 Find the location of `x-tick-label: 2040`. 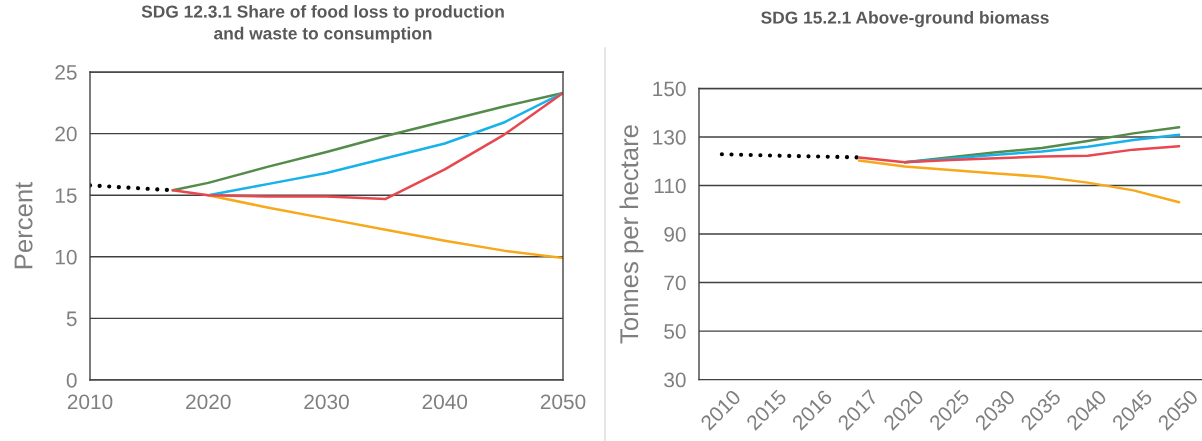

x-tick-label: 2040 is located at coordinates (445, 402).